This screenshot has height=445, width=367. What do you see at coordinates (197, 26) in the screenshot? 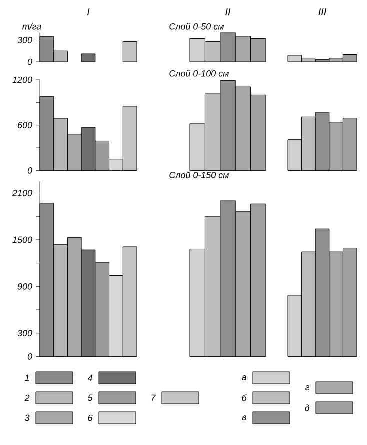
I see `chart-subtitle: Слой 0-50 см` at bounding box center [197, 26].